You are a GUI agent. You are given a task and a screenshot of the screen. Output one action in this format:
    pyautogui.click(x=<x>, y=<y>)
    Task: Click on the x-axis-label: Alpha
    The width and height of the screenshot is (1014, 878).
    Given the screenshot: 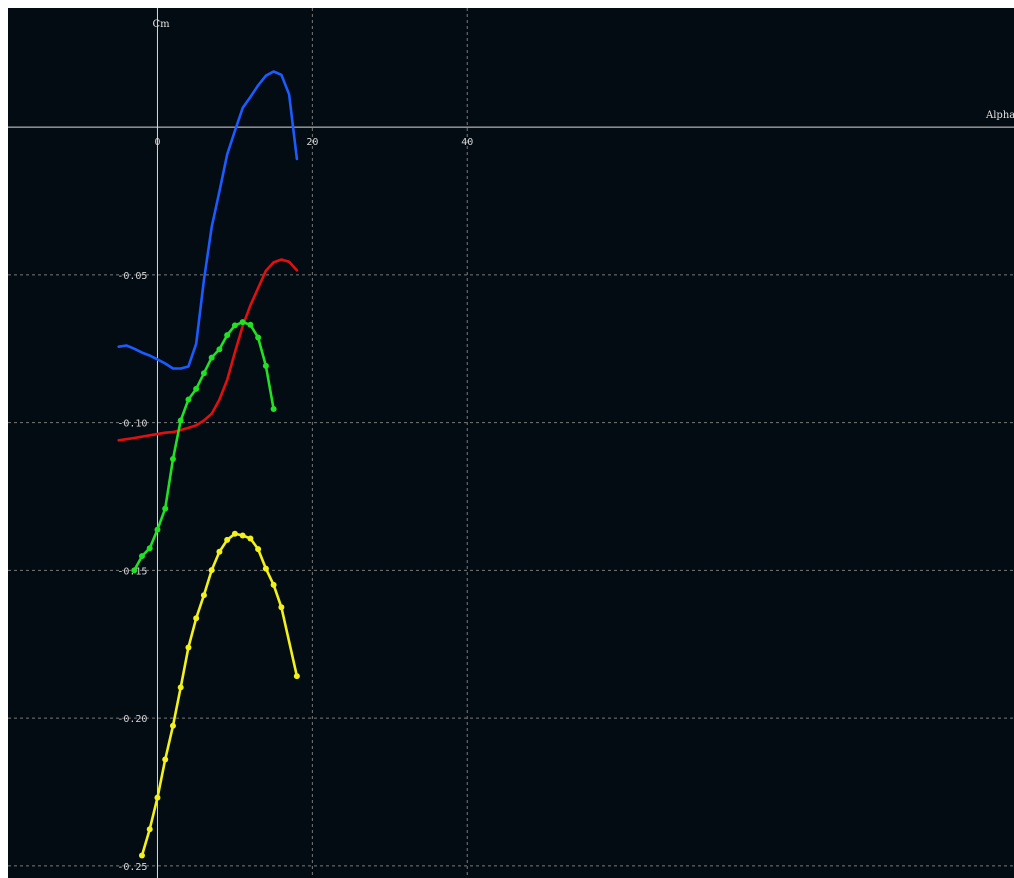 What is the action you would take?
    pyautogui.click(x=999, y=115)
    